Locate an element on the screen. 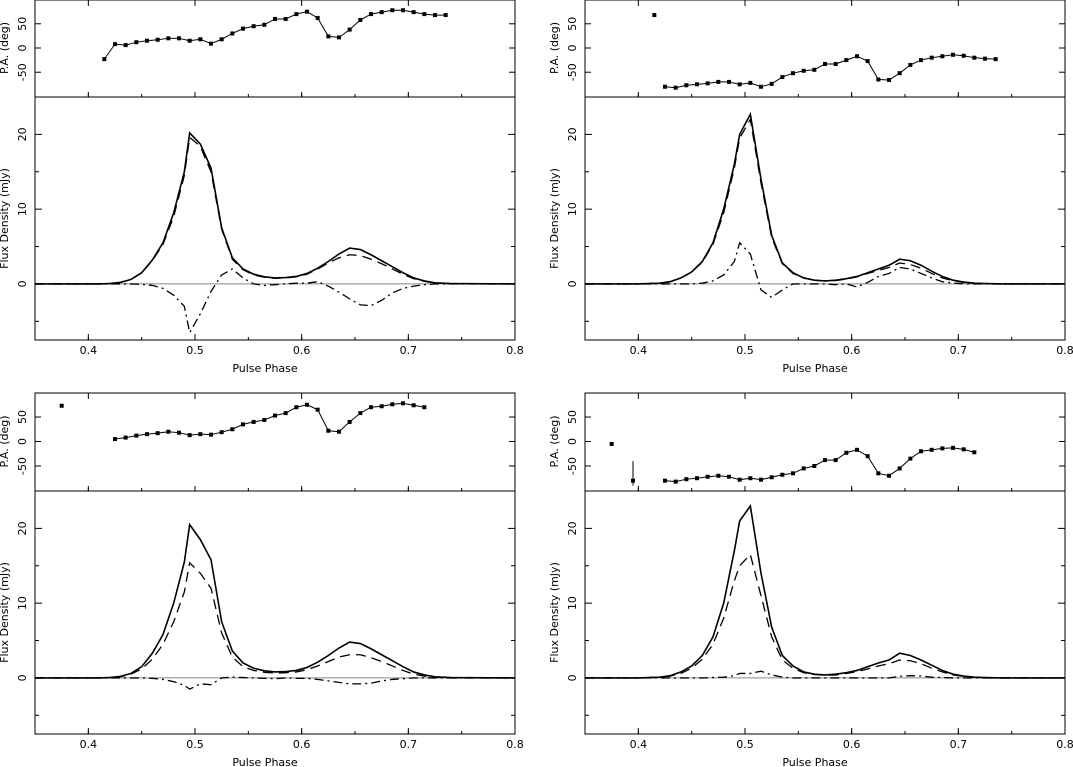 This screenshot has height=767, width=1073. pa-curve is located at coordinates (830, 71).